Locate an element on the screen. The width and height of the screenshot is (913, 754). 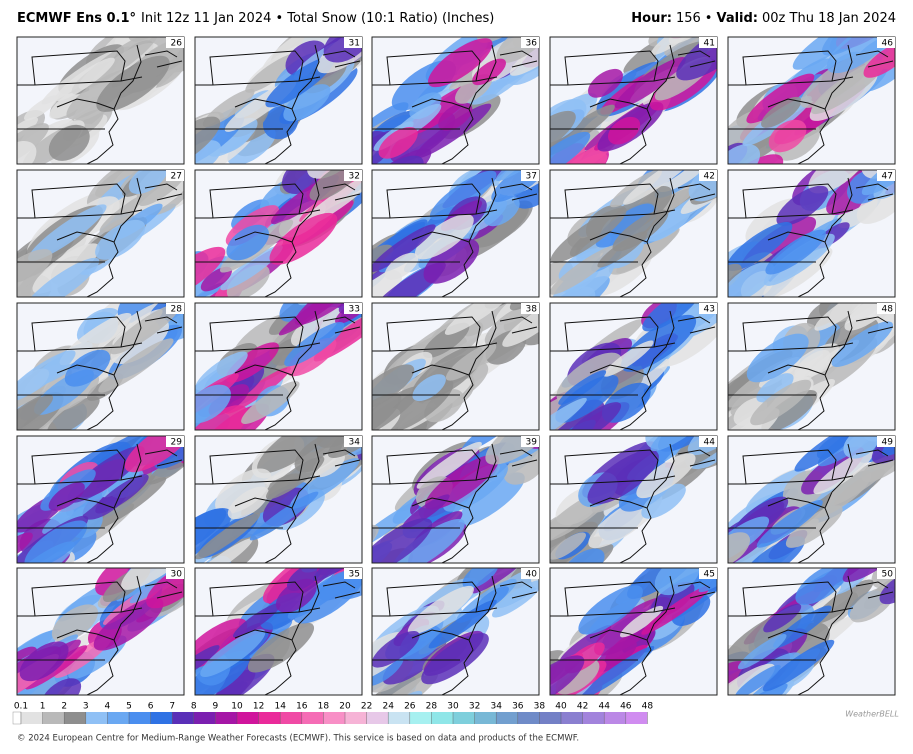
colorbar-label: 4 is located at coordinates (108, 707).